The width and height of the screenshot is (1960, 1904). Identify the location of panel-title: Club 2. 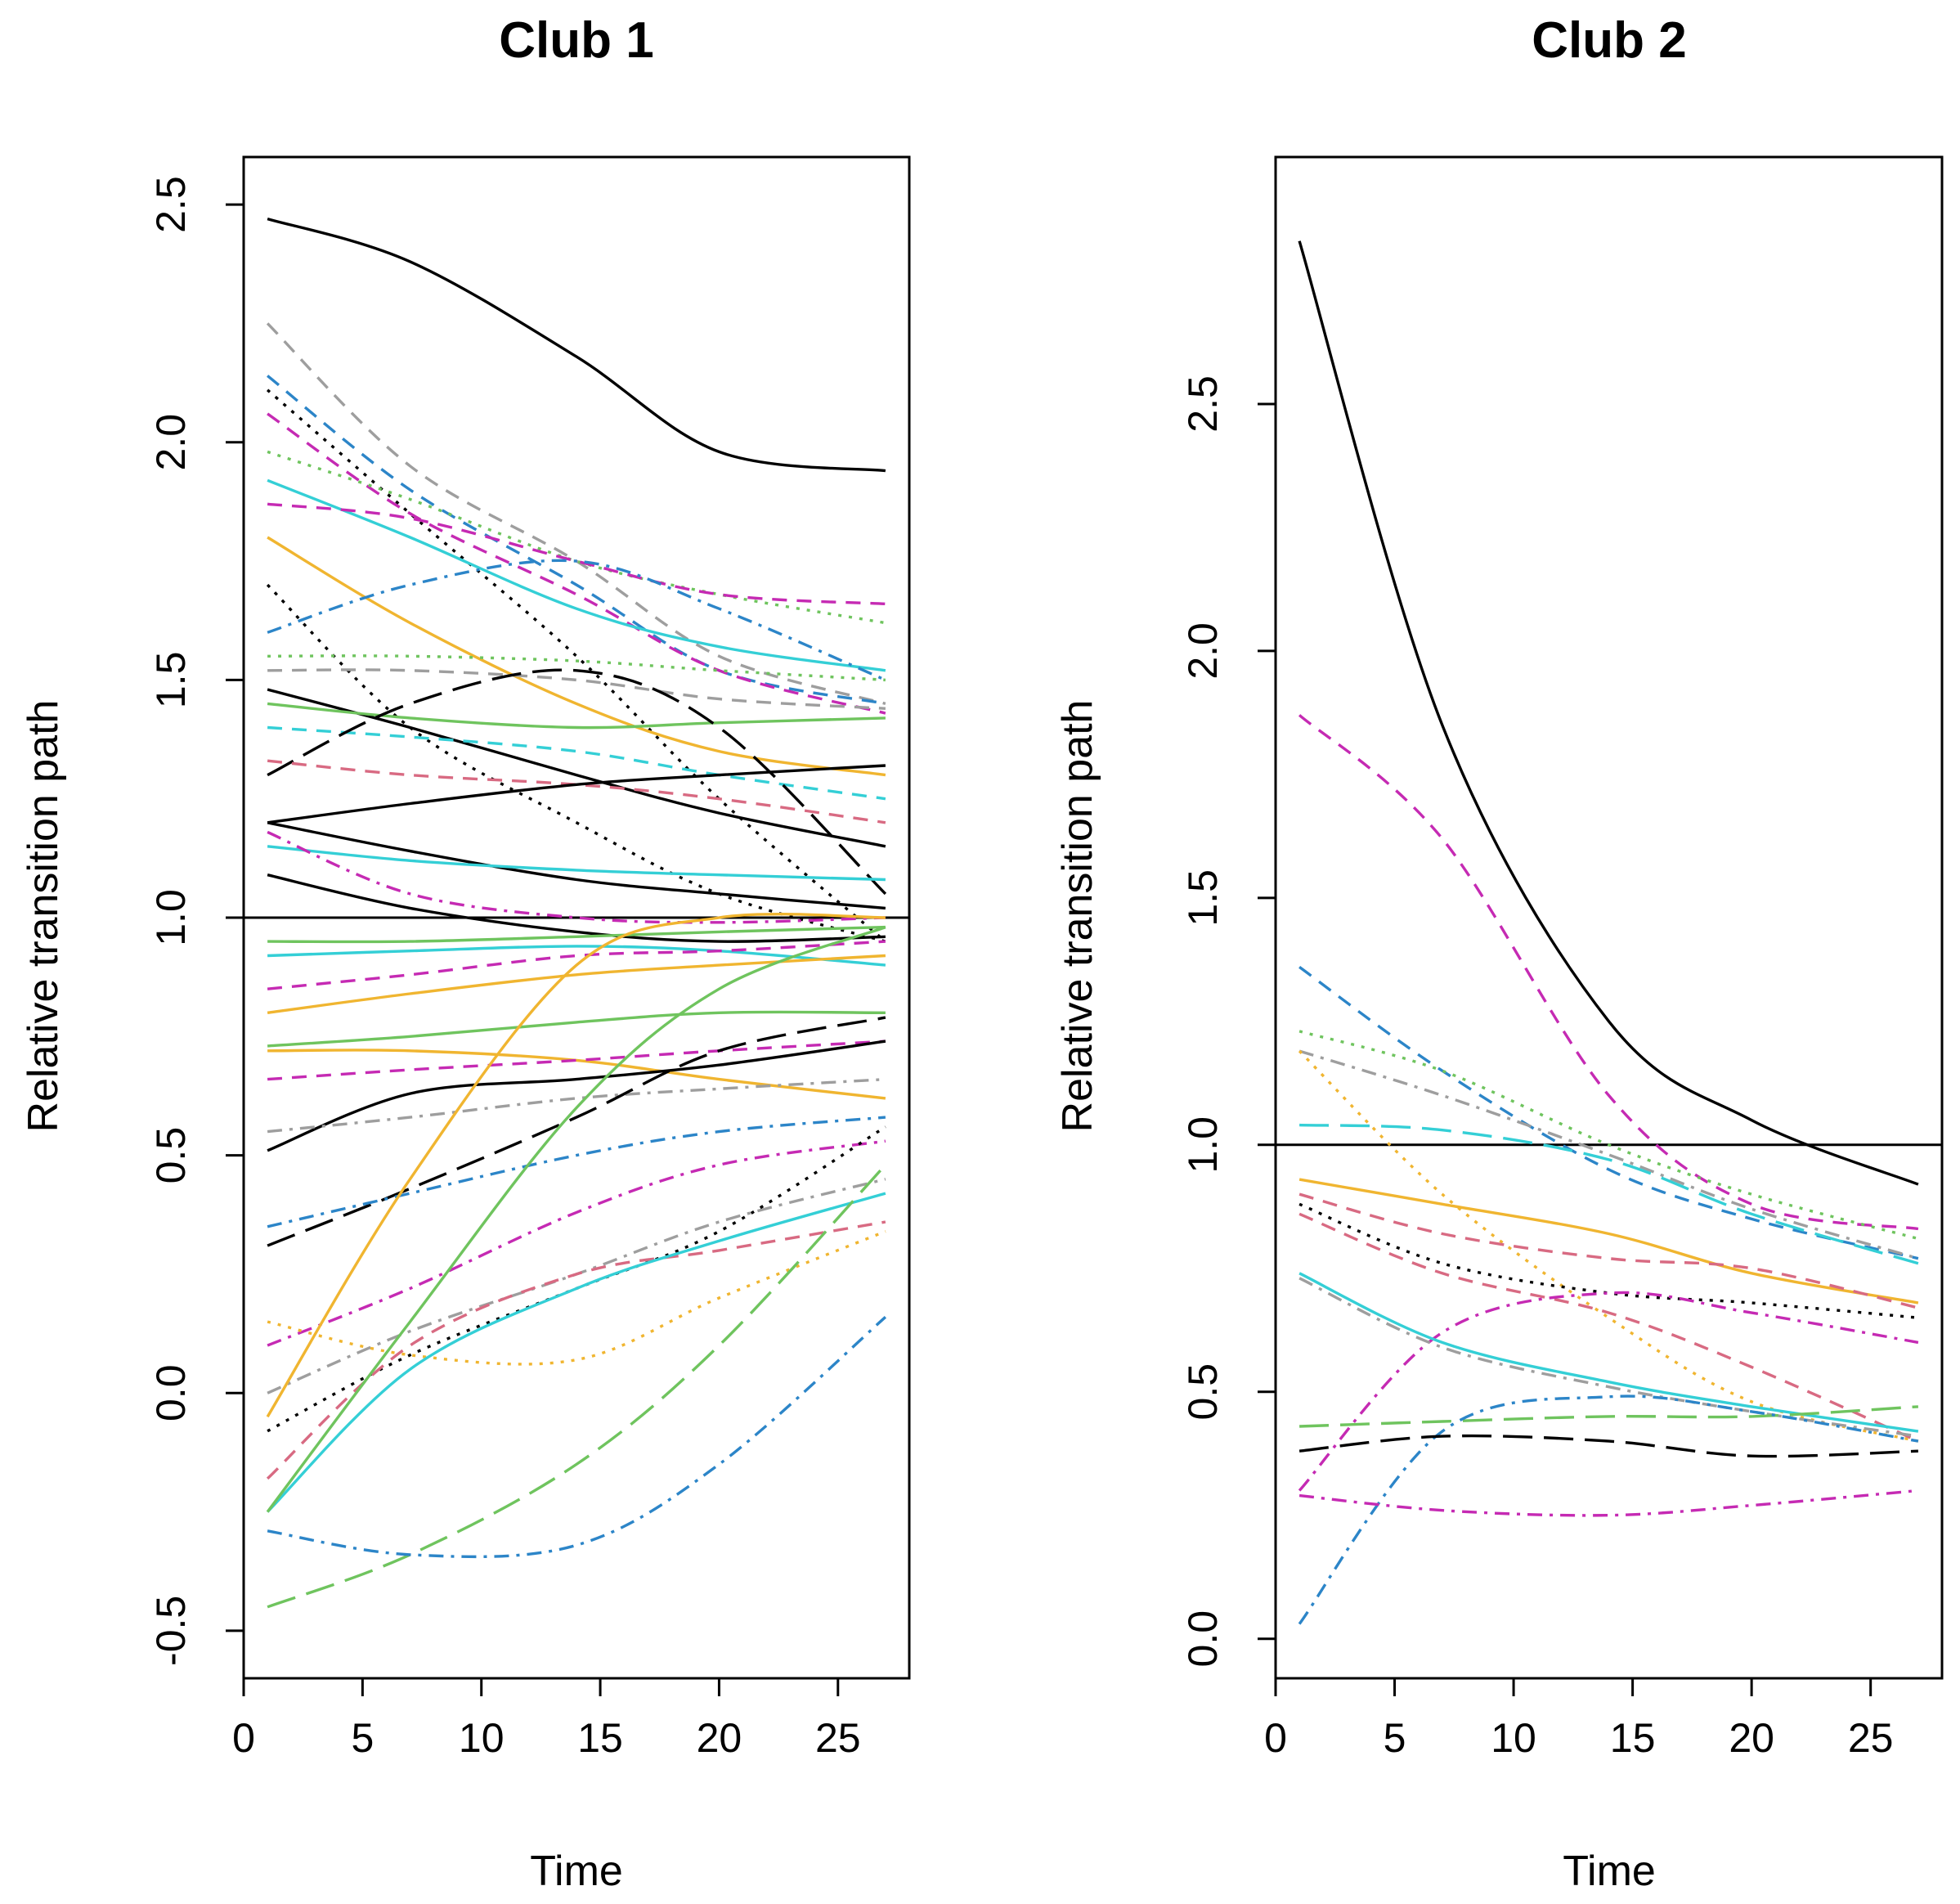
(1609, 41).